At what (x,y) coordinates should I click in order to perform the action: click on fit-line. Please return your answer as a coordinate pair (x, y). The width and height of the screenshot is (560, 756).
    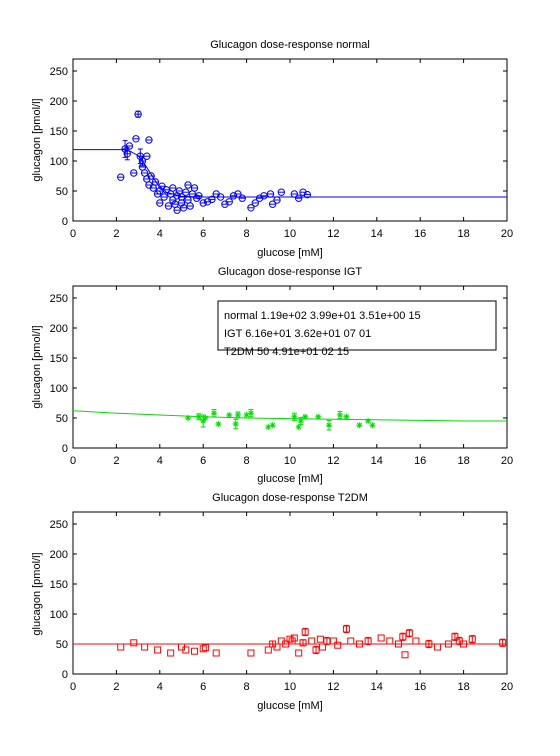
    Looking at the image, I should click on (289, 416).